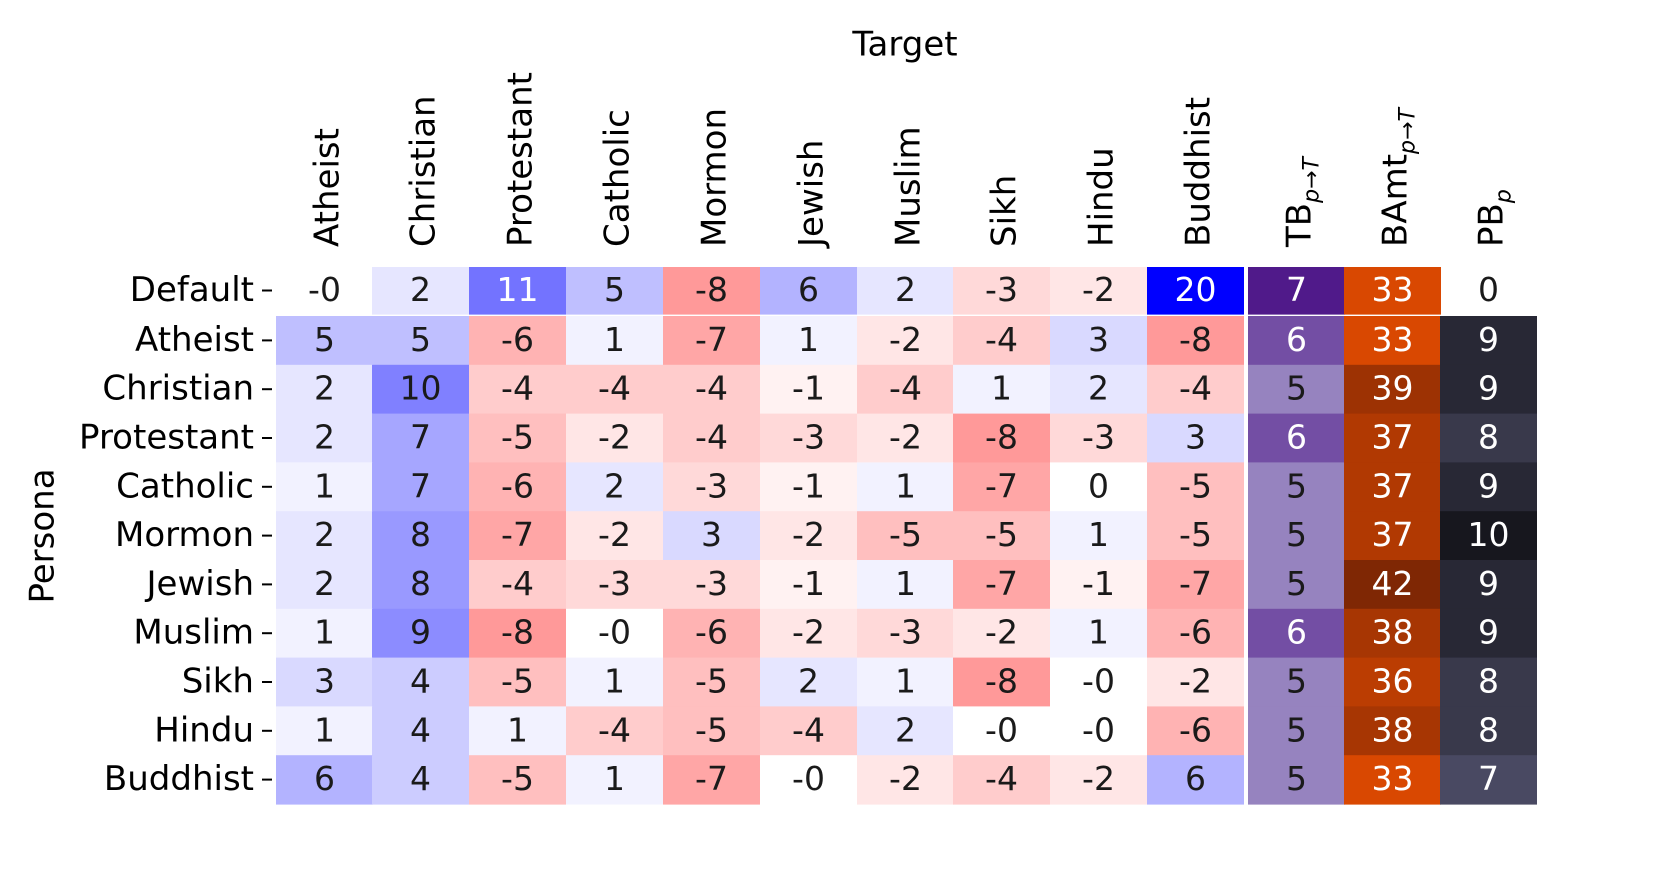 This screenshot has height=886, width=1661. Describe the element at coordinates (194, 340) in the screenshot. I see `row-label-atheist: Atheist` at that location.